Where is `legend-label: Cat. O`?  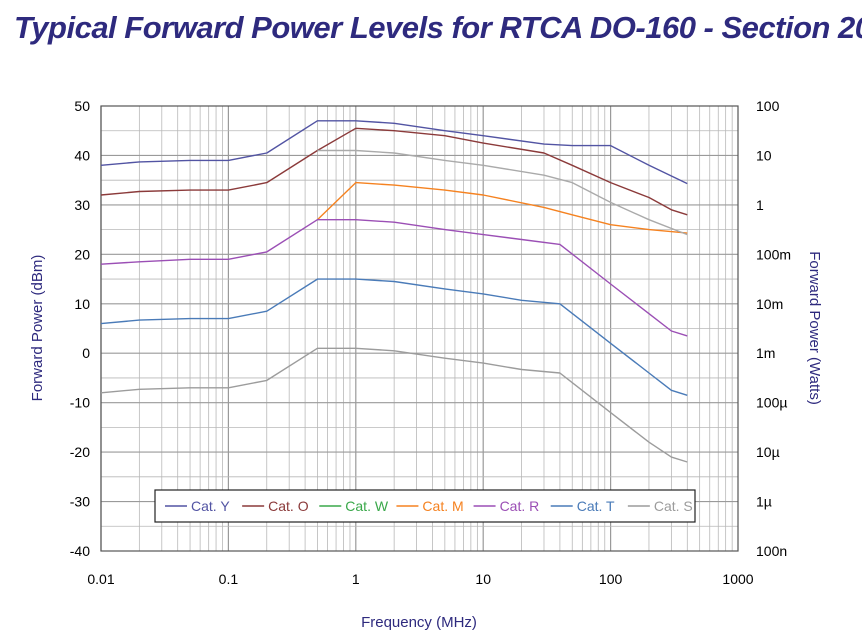
legend-label: Cat. O is located at coordinates (288, 506).